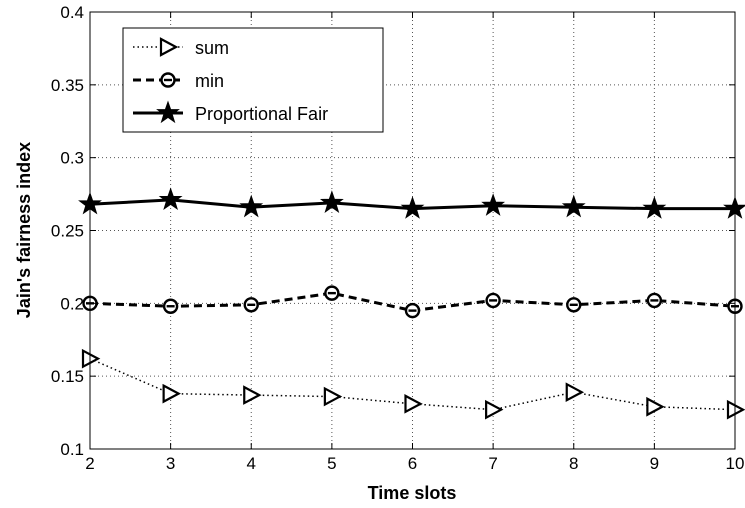  Describe the element at coordinates (261, 114) in the screenshot. I see `legend-label: Proportional Fair` at that location.